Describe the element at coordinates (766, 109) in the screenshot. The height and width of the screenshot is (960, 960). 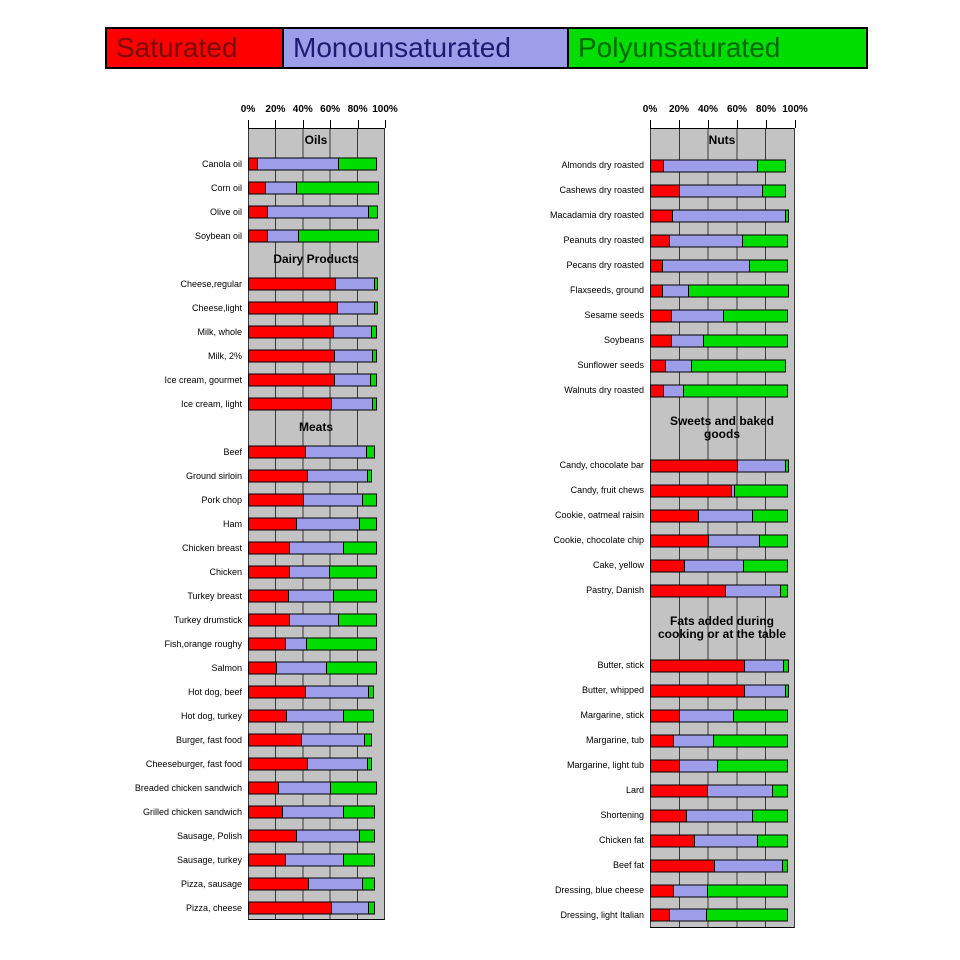
I see `axis-tick-label: 80%` at that location.